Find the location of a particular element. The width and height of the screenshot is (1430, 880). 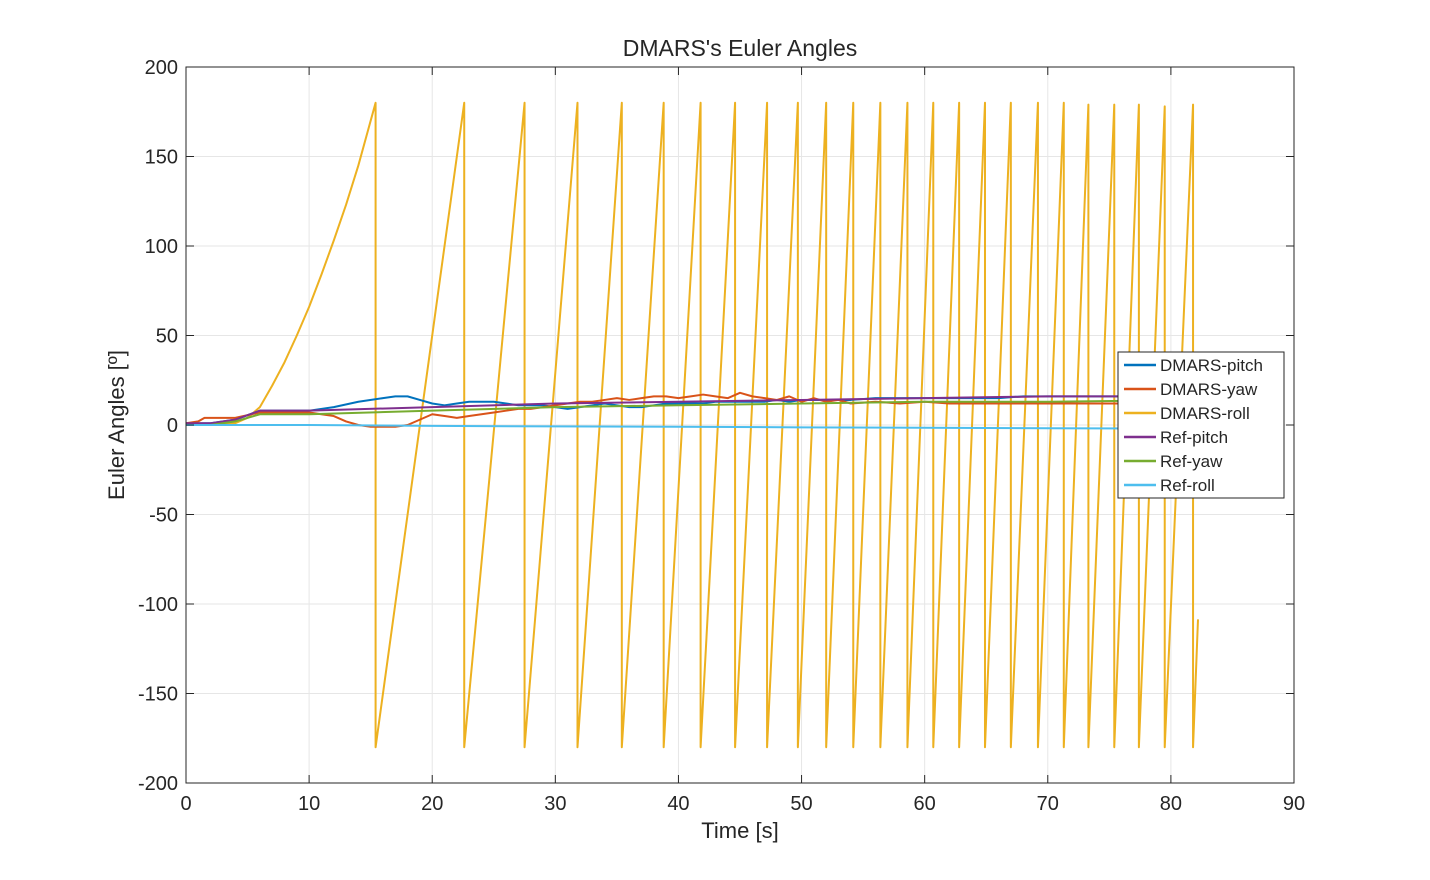

y-tick-label: 150 is located at coordinates (161, 158).